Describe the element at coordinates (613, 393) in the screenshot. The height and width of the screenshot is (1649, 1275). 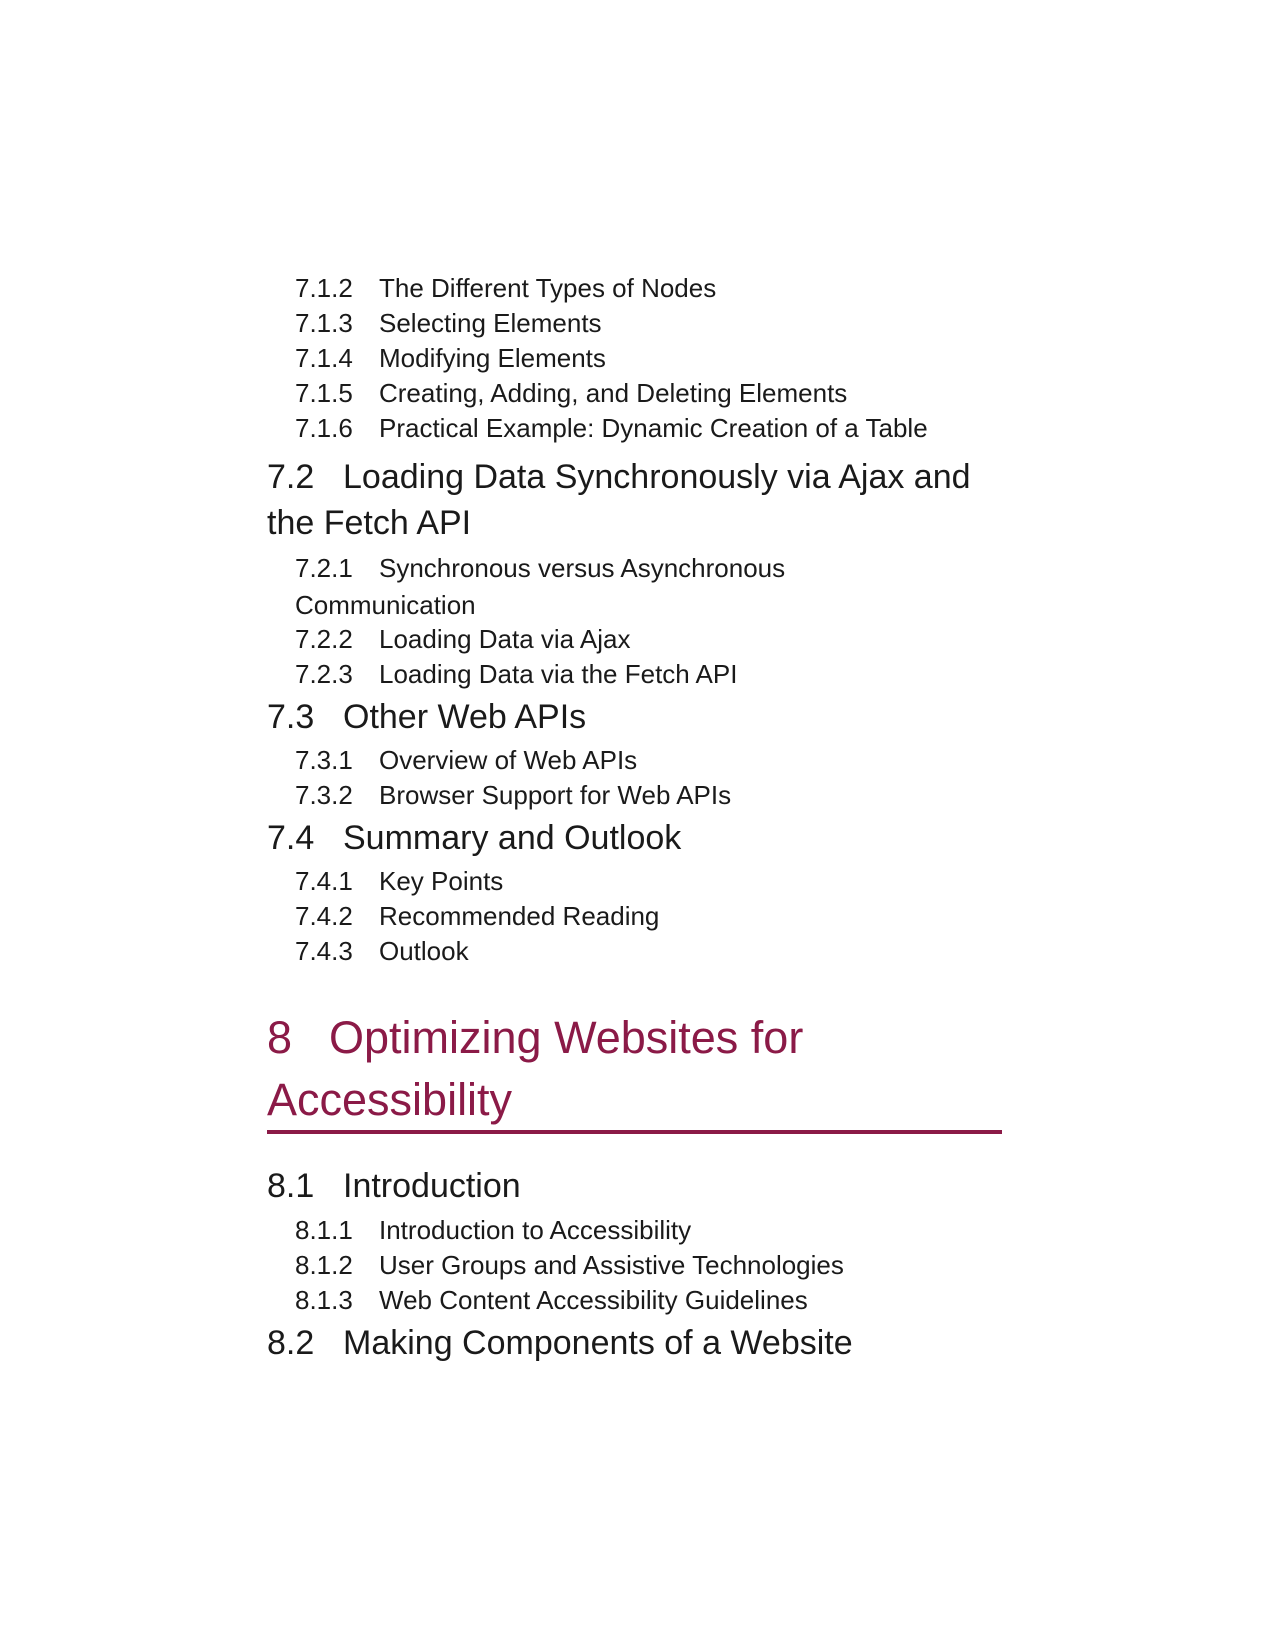
I see `toc-title: Creating, Adding, and Deleting Elements` at that location.